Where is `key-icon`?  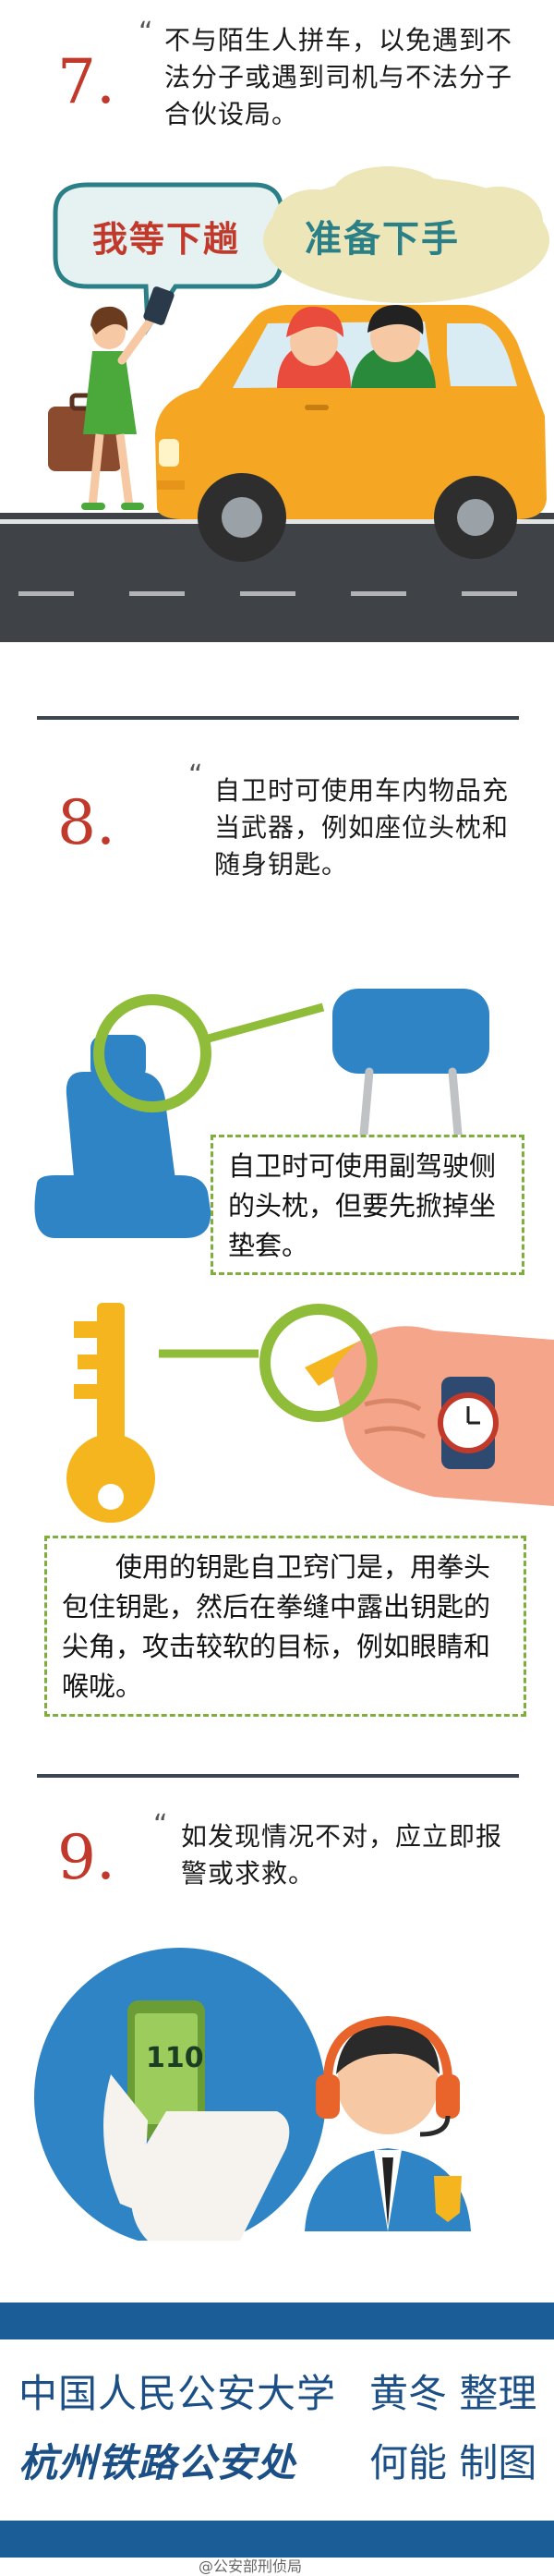
key-icon is located at coordinates (111, 1413).